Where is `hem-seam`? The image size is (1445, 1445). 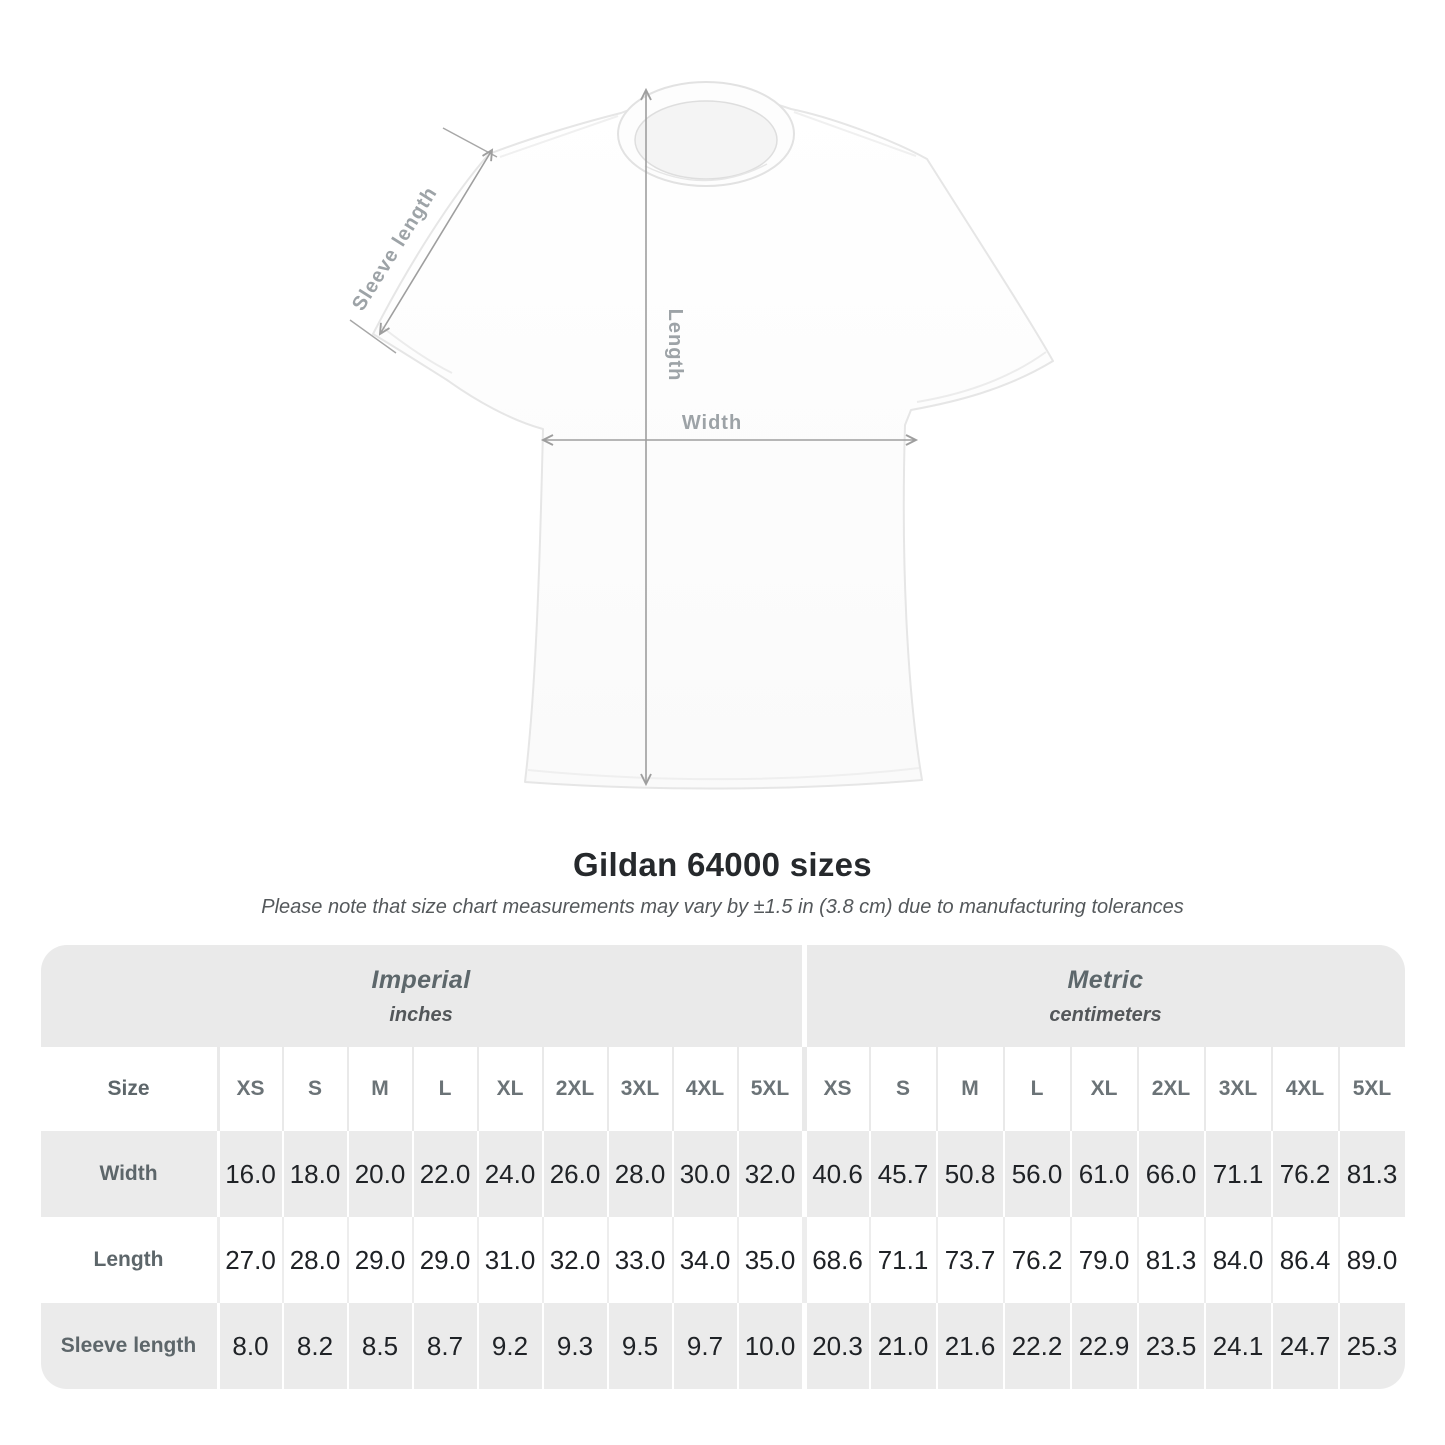
hem-seam is located at coordinates (723, 774).